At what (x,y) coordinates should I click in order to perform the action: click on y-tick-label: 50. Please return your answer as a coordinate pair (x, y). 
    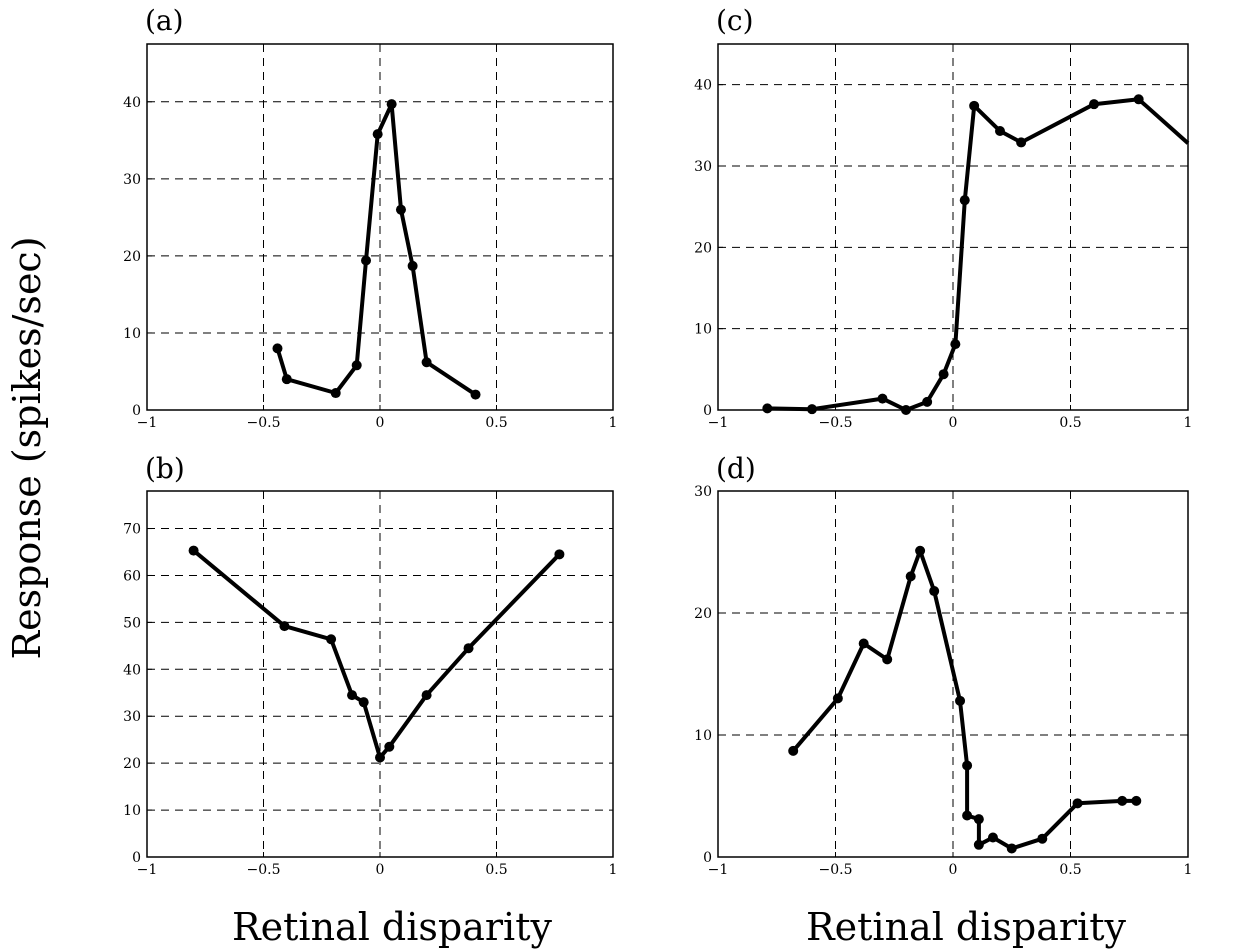
    Looking at the image, I should click on (132, 623).